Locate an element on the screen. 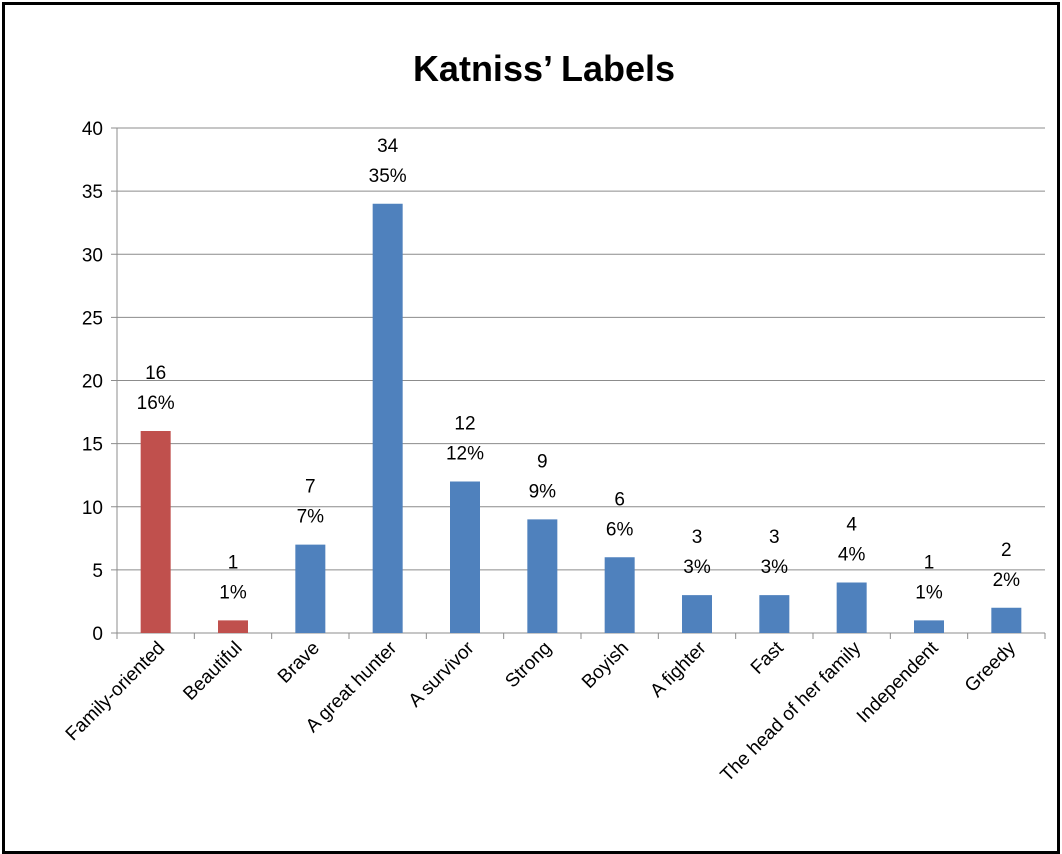 Image resolution: width=1062 pixels, height=854 pixels. y-tick-label: 0 is located at coordinates (97, 634).